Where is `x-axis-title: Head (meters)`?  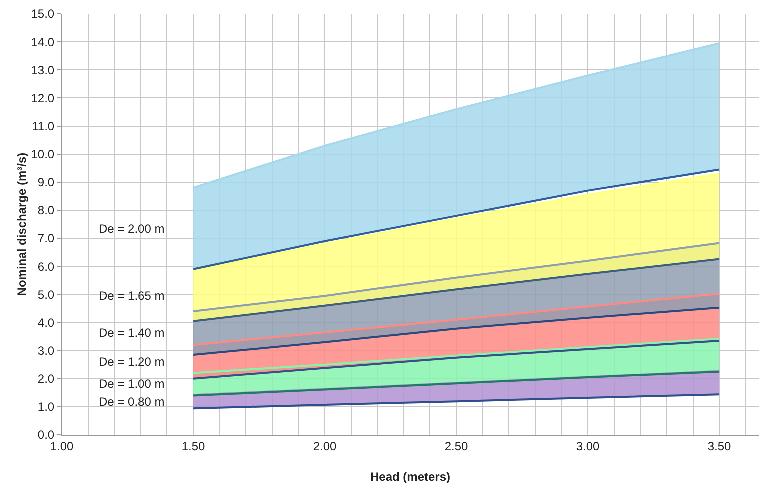
x-axis-title: Head (meters) is located at coordinates (410, 477).